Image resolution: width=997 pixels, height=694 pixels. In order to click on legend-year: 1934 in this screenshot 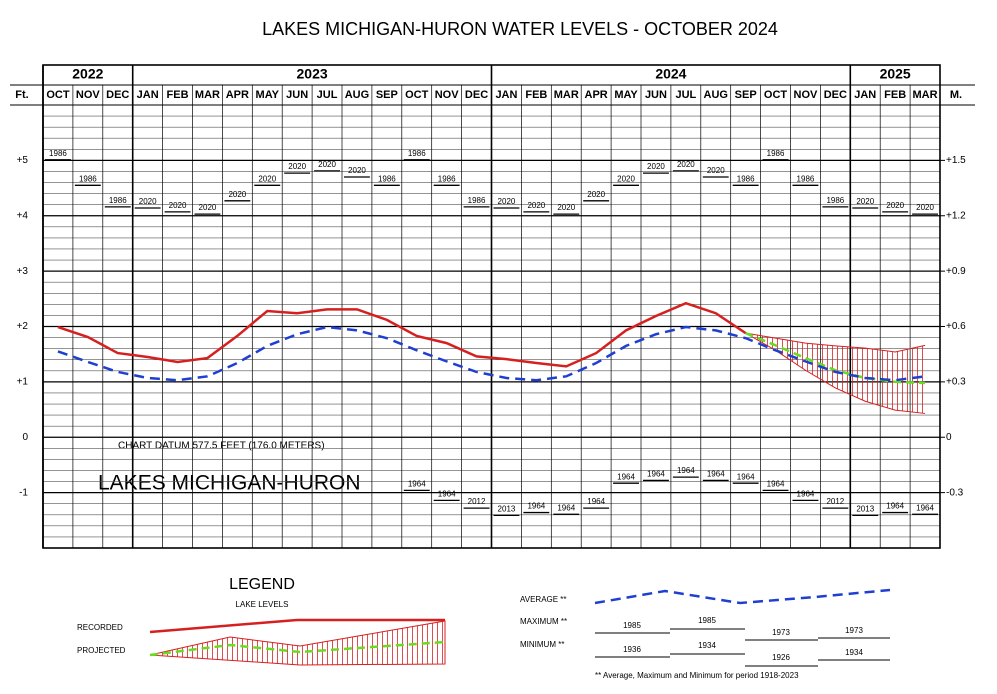, I will do `click(707, 645)`.